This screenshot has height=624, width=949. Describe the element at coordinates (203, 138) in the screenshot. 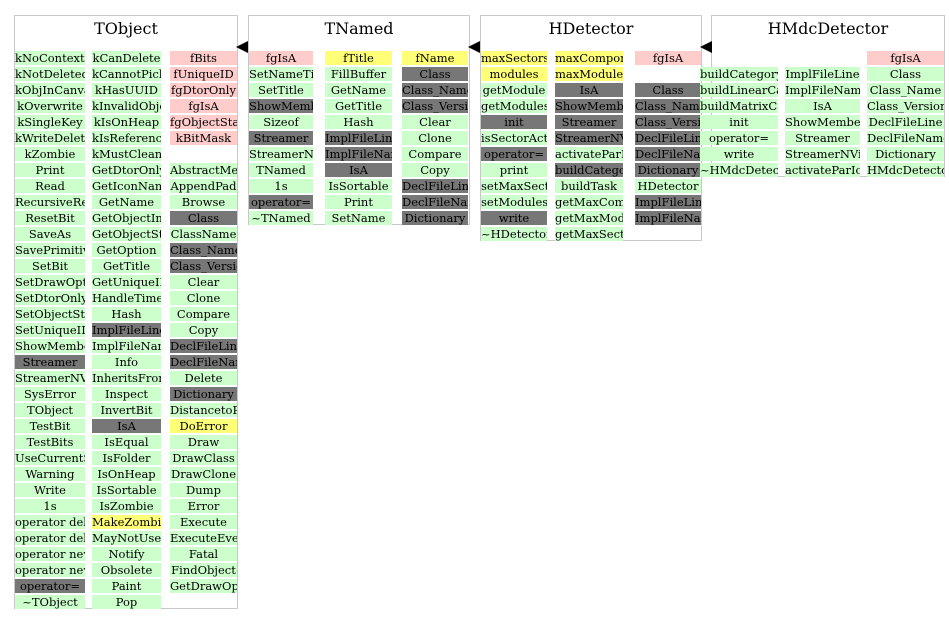

I see `method-cell: kBitMask` at that location.